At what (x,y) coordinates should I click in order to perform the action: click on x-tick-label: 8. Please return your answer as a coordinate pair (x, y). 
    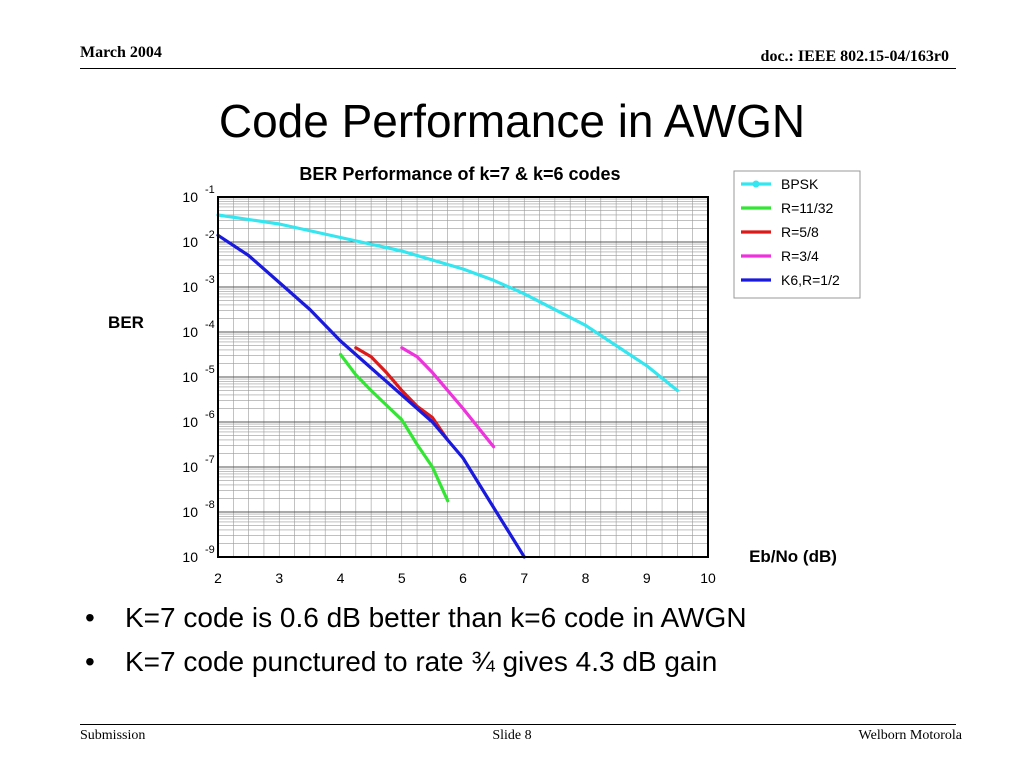
    Looking at the image, I should click on (586, 578).